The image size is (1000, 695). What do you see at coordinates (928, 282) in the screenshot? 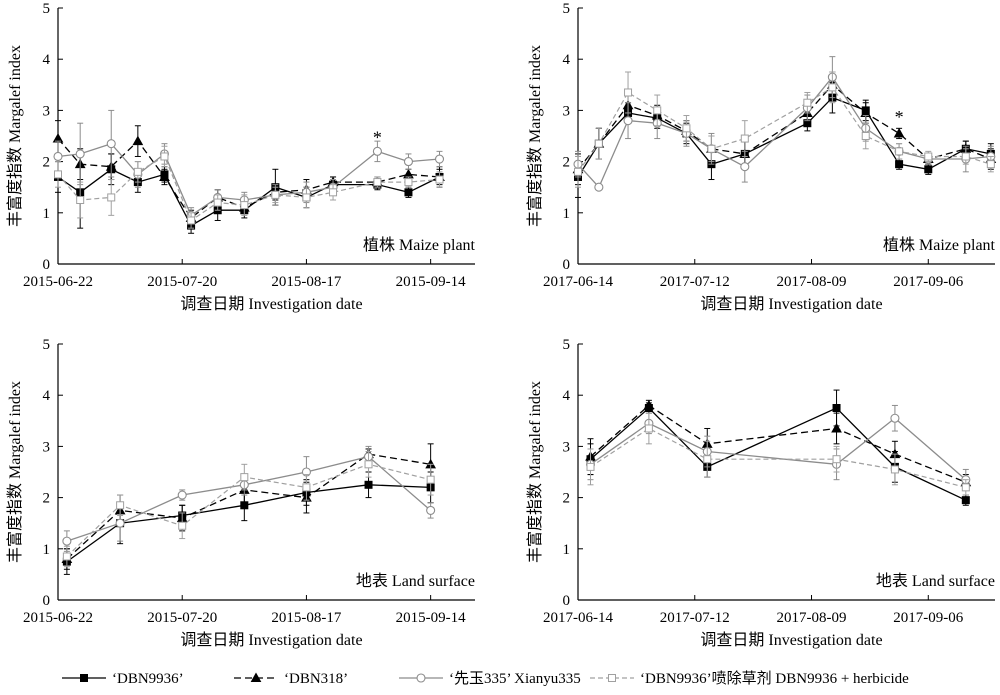
I see `x-tick-label: 2017-09-06` at bounding box center [928, 282].